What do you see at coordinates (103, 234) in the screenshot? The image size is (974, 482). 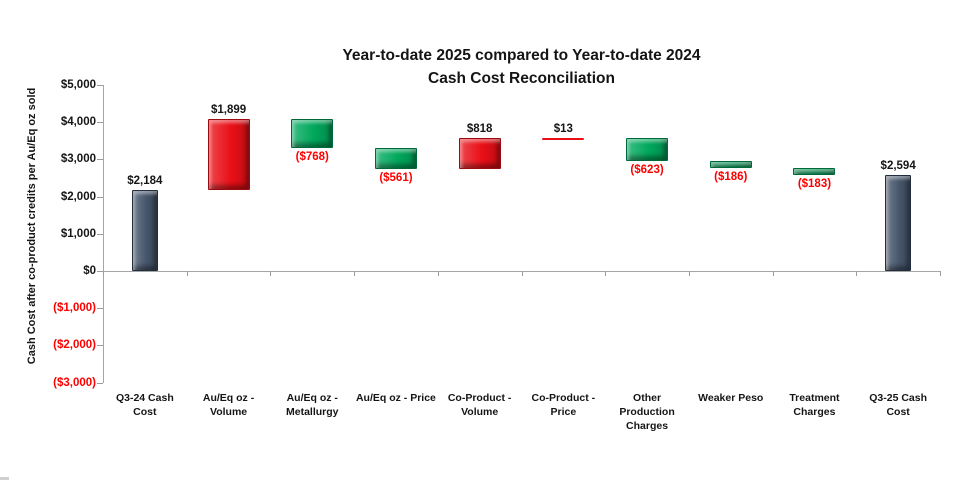 I see `y-axis-line` at bounding box center [103, 234].